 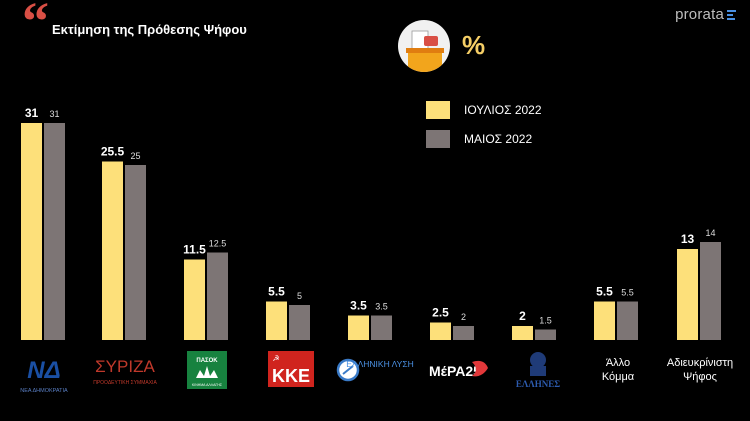 I want to click on svg-text: ΠΑΣΟΚ, so click(x=207, y=361).